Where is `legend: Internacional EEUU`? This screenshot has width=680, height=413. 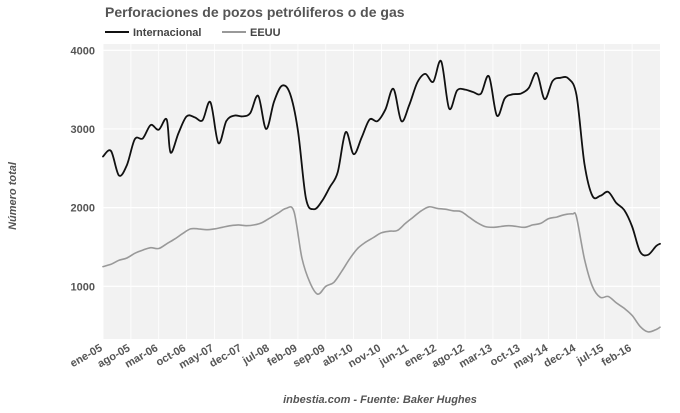
legend: Internacional EEUU is located at coordinates (193, 33).